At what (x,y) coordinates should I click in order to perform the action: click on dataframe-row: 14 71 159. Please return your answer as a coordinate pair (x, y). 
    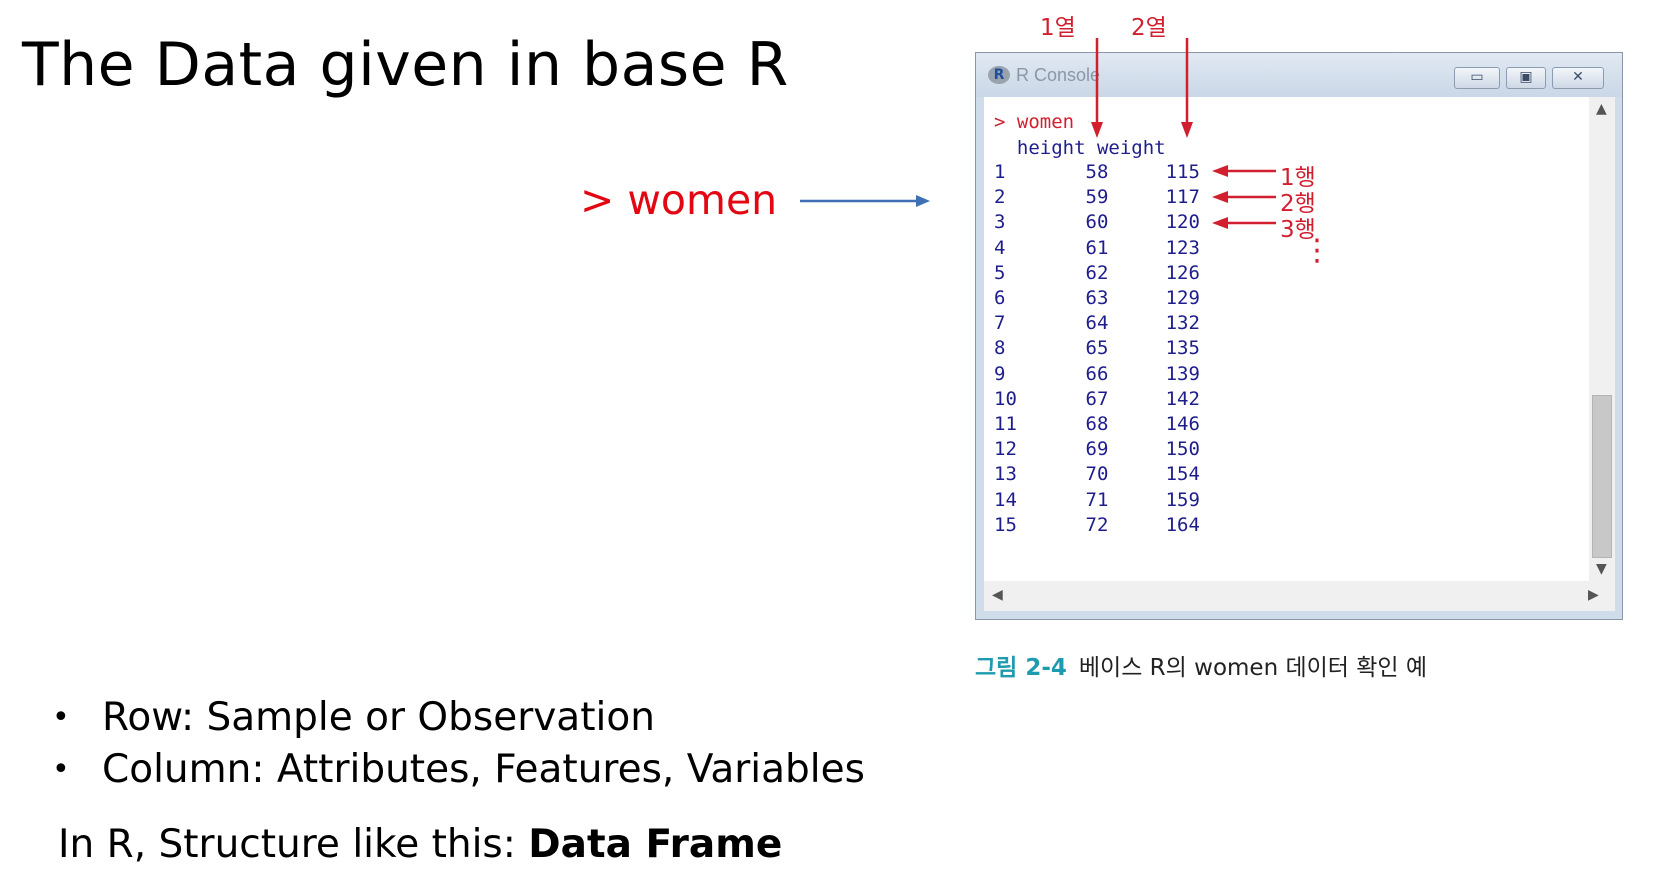
    Looking at the image, I should click on (1097, 499).